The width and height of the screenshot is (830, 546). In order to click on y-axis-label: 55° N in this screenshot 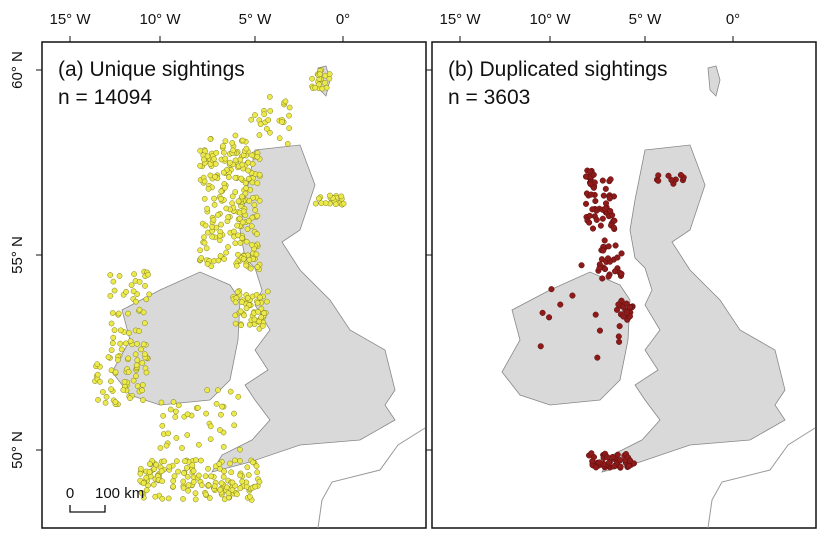, I will do `click(17, 255)`.